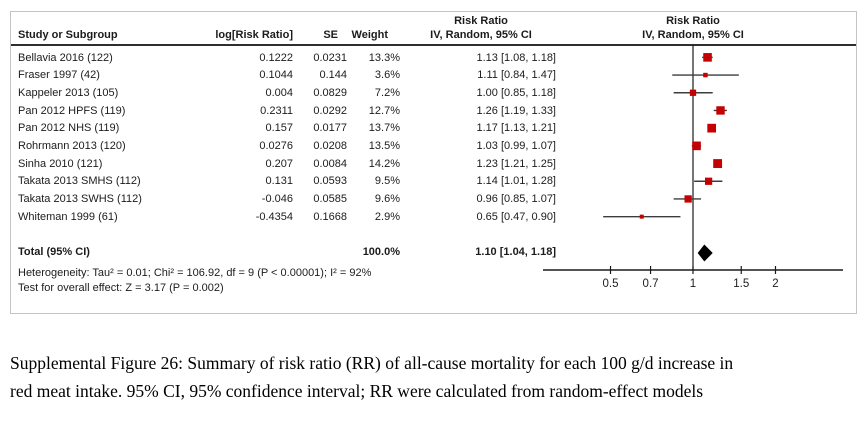 This screenshot has width=867, height=429. What do you see at coordinates (516, 181) in the screenshot?
I see `cell-estimate: 1.14 [1.01, 1.28]` at bounding box center [516, 181].